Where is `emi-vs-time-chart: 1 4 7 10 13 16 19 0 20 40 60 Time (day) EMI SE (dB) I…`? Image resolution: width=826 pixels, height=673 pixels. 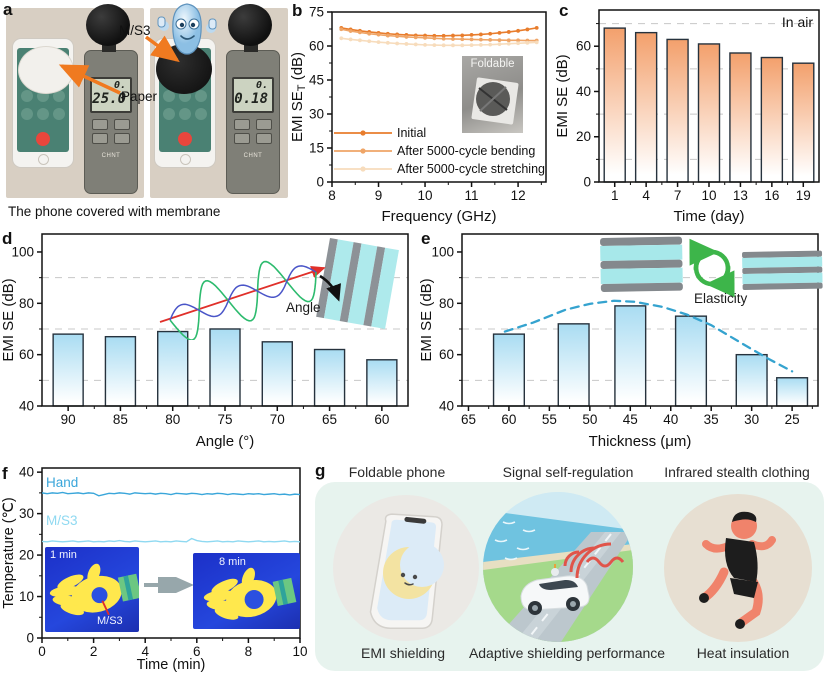
emi-vs-time-chart: 1 4 7 10 13 16 19 0 20 40 60 Time (day) EMI SE (dB) I… is located at coordinates (687, 117).